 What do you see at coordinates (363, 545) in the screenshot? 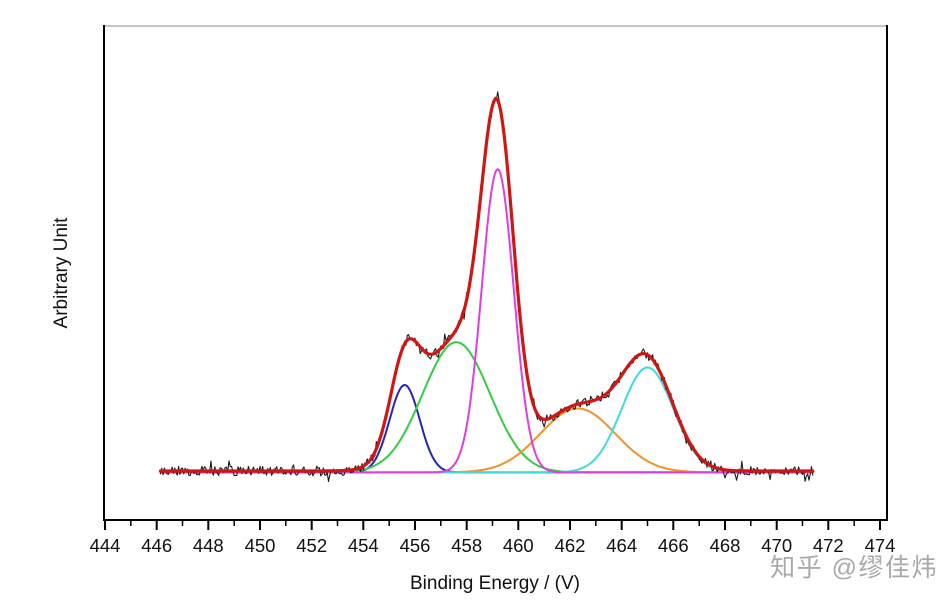
I see `x-tick-label: 454` at bounding box center [363, 545].